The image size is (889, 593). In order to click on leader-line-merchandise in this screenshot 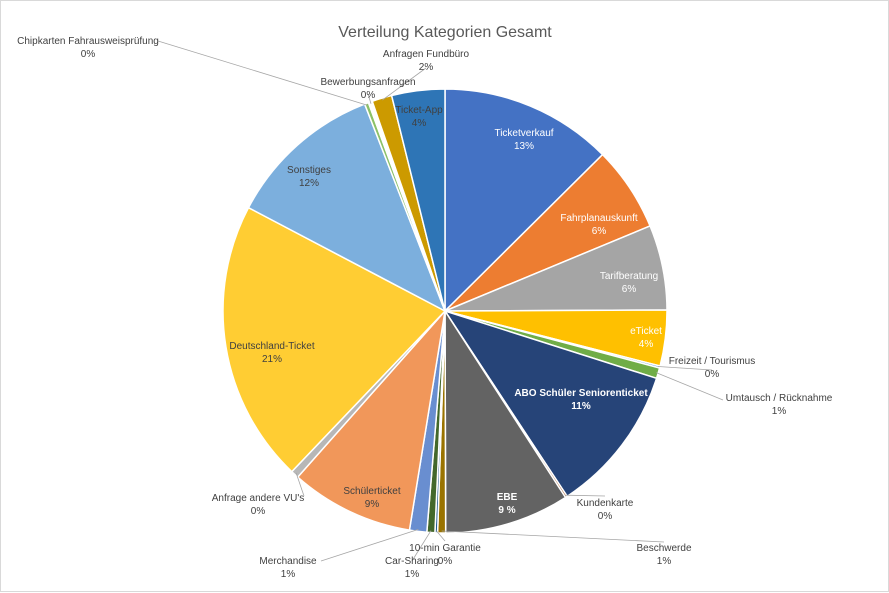, I will do `click(369, 545)`.